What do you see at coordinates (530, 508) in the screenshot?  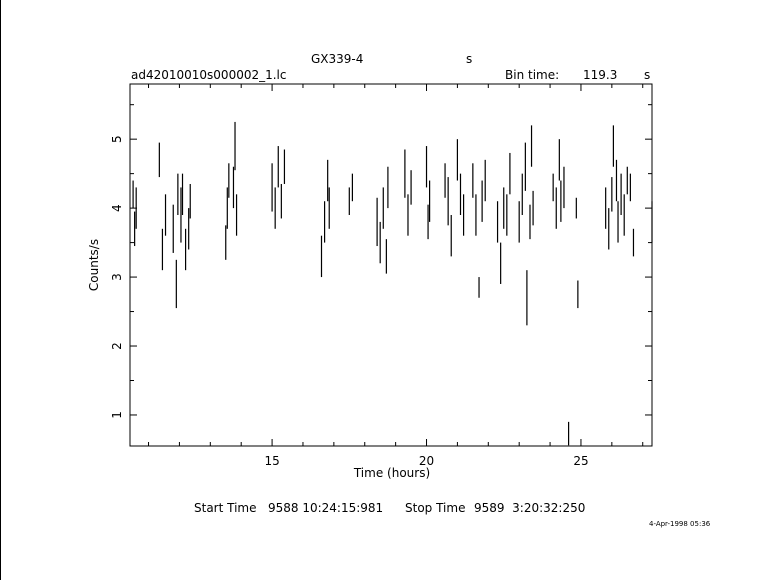 I see `stop-time-value: 9589 3:20:32:250` at bounding box center [530, 508].